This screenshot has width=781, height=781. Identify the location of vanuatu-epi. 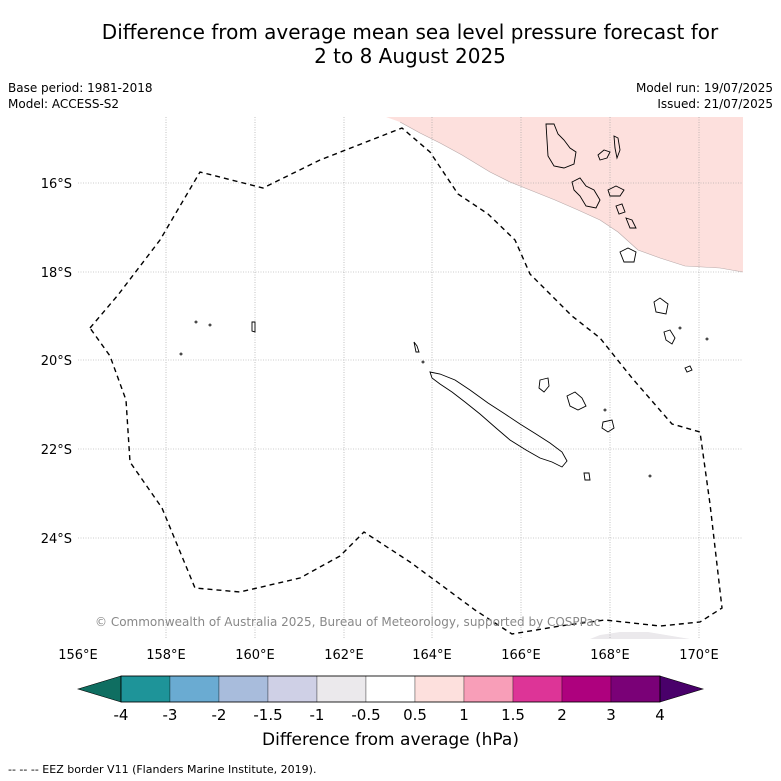
(620, 209).